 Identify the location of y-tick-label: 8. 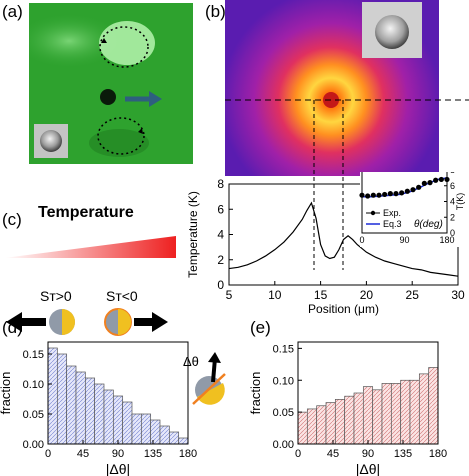
(220, 184).